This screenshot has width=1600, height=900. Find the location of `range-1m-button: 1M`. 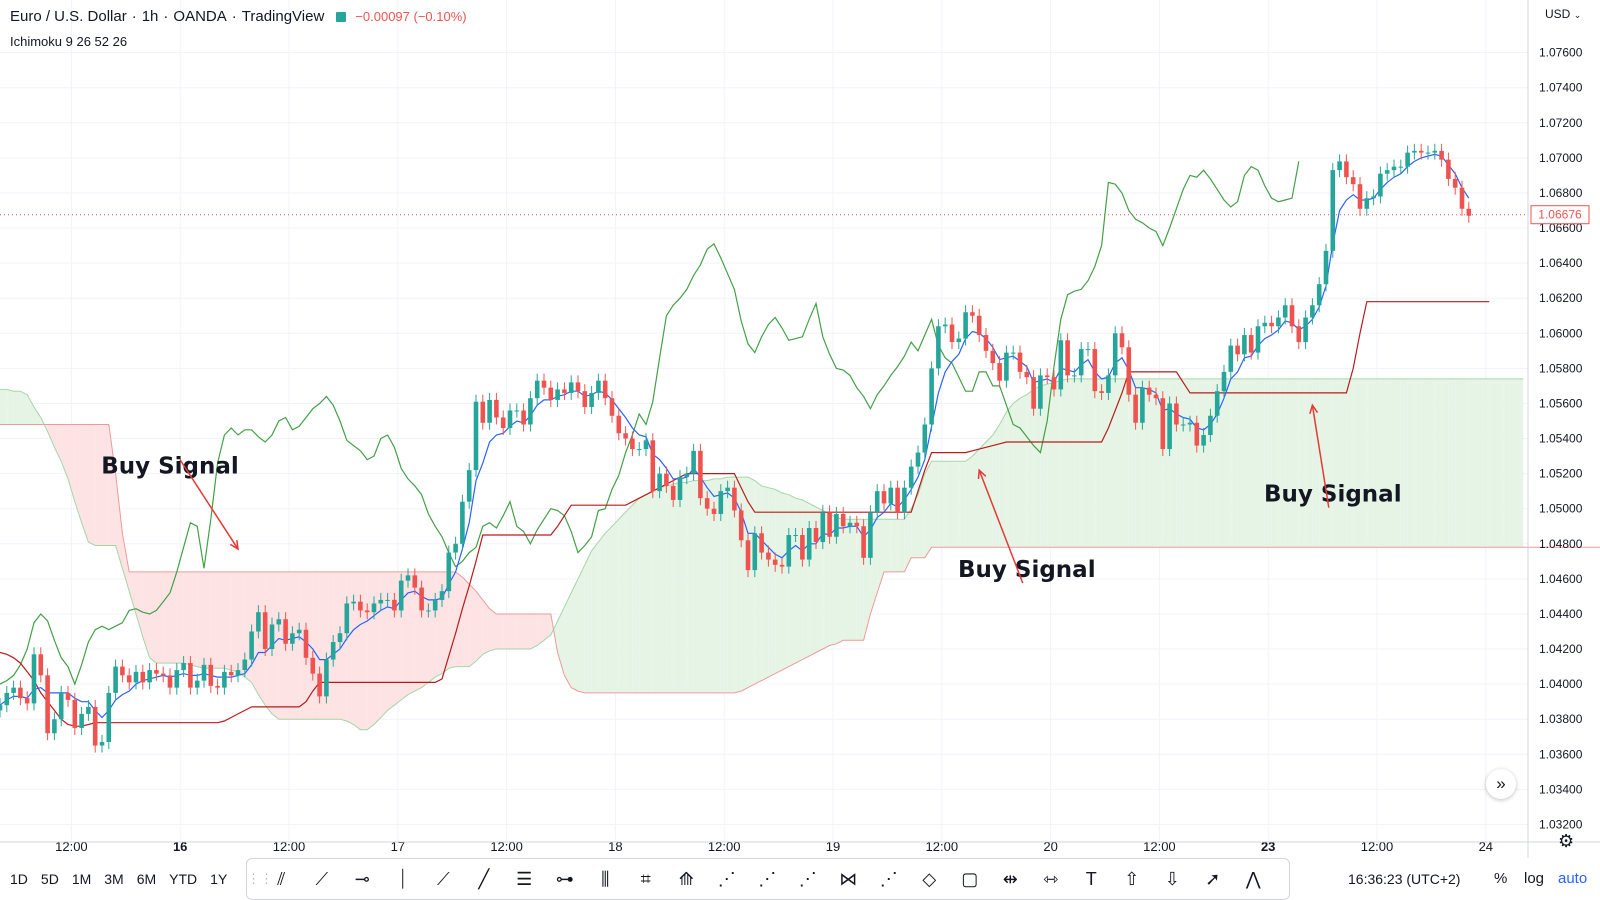

range-1m-button: 1M is located at coordinates (81, 879).